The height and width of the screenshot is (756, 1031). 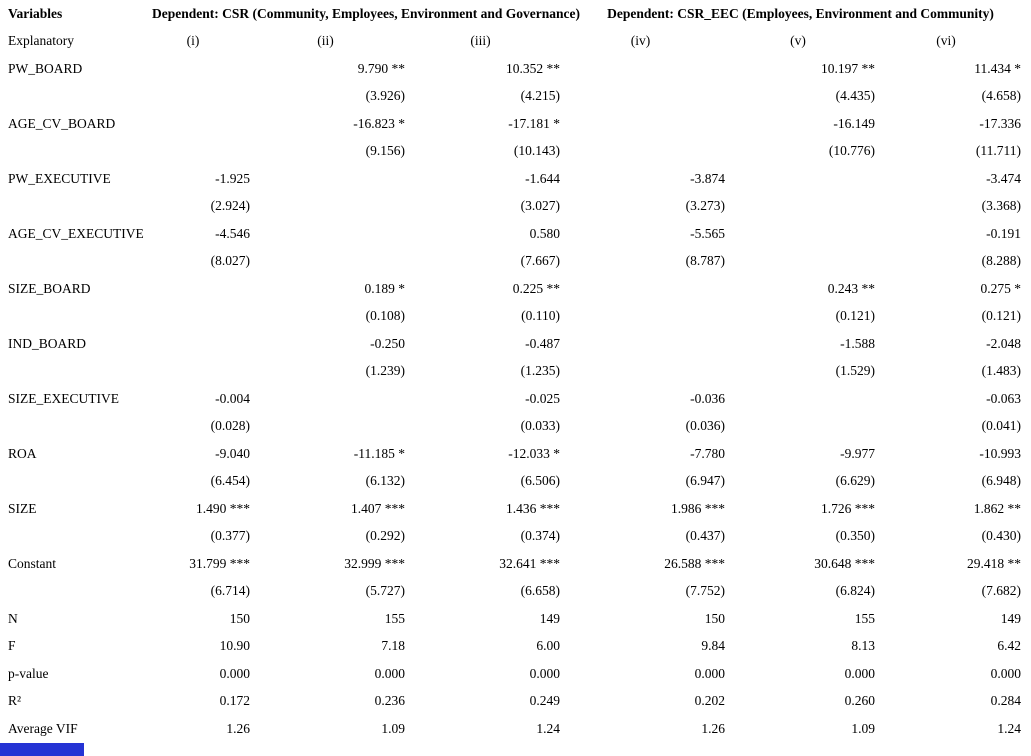 What do you see at coordinates (540, 371) in the screenshot?
I see `se-cell: (1.235)` at bounding box center [540, 371].